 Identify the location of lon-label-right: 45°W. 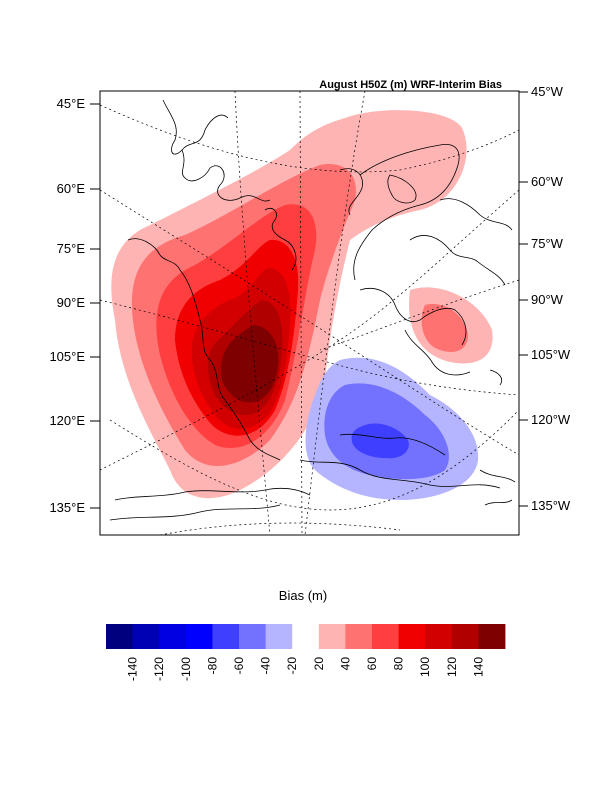
(547, 91).